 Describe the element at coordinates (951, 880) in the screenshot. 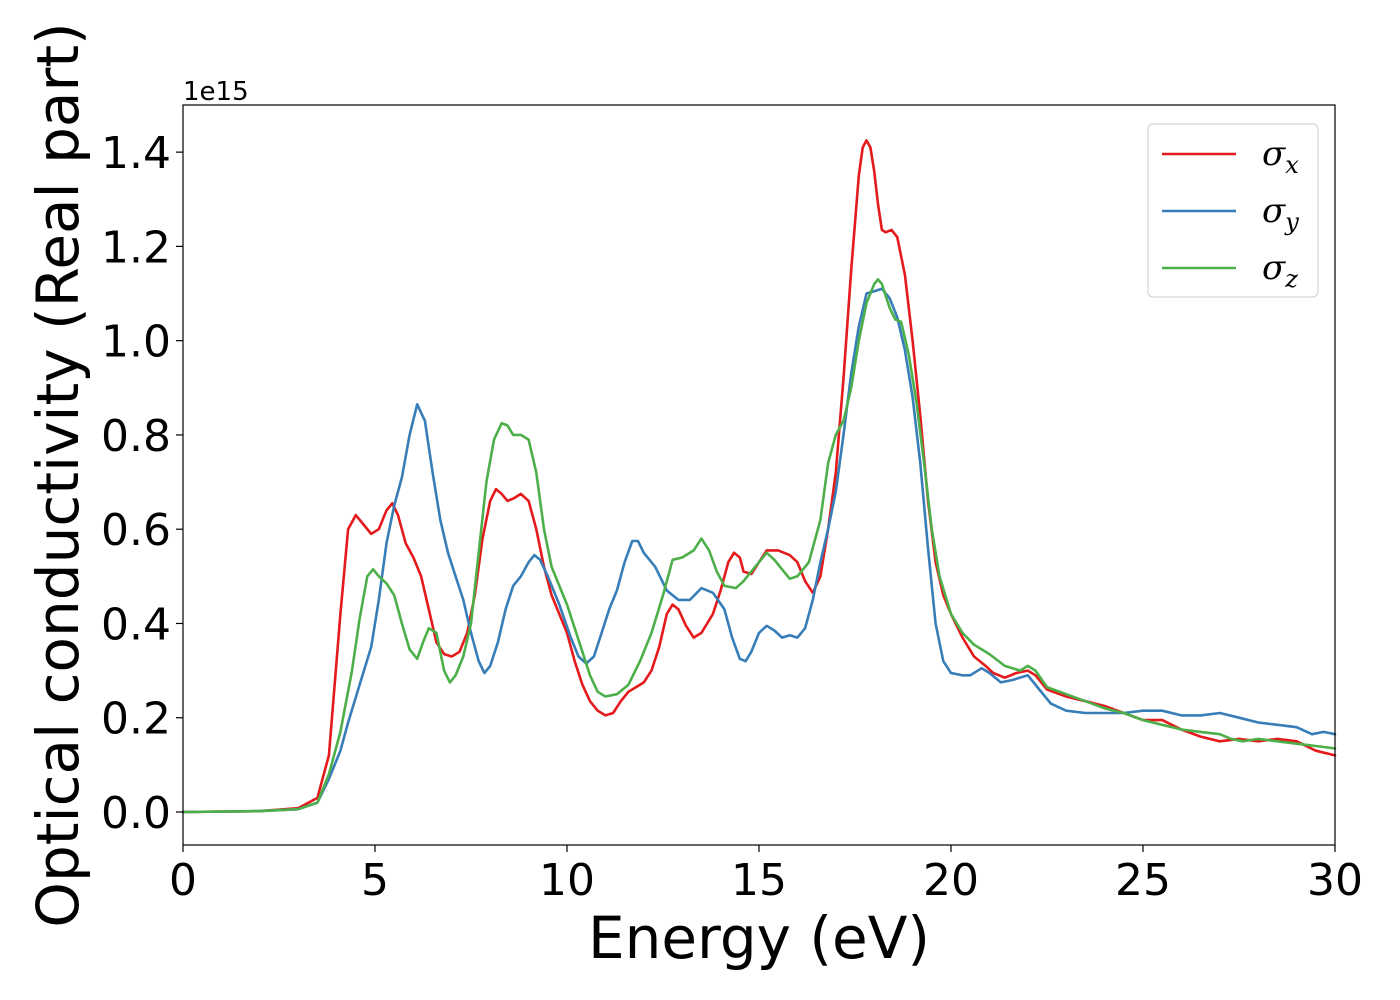

I see `x-tick-label: 20` at that location.